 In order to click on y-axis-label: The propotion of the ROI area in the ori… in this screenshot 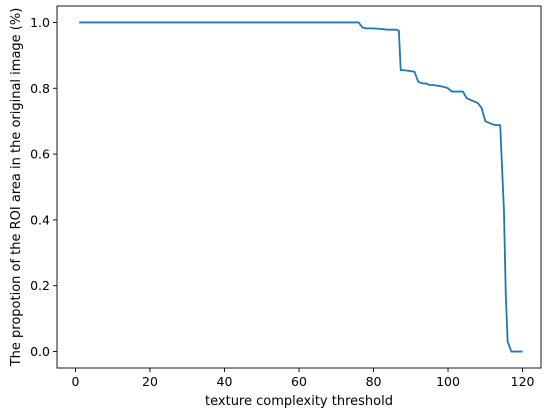, I will do `click(16, 188)`.